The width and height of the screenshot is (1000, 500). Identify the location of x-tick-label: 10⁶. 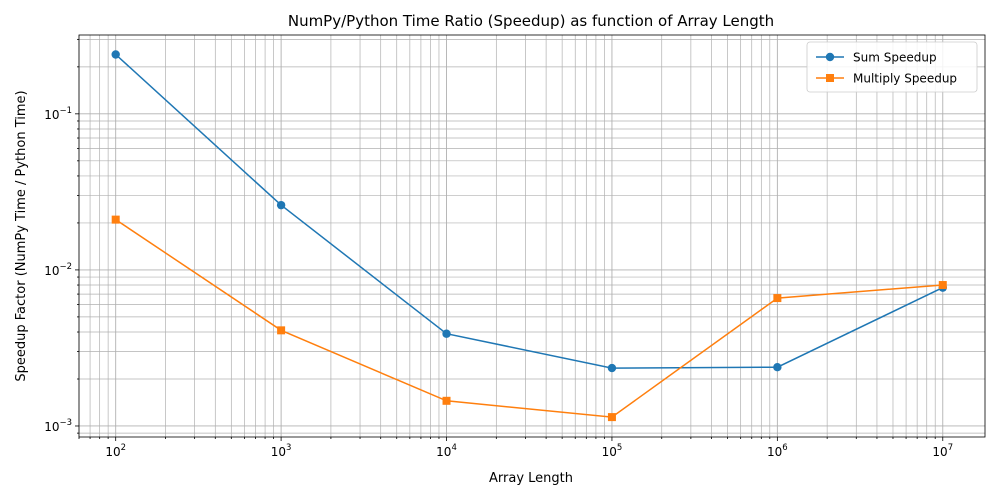
(777, 451).